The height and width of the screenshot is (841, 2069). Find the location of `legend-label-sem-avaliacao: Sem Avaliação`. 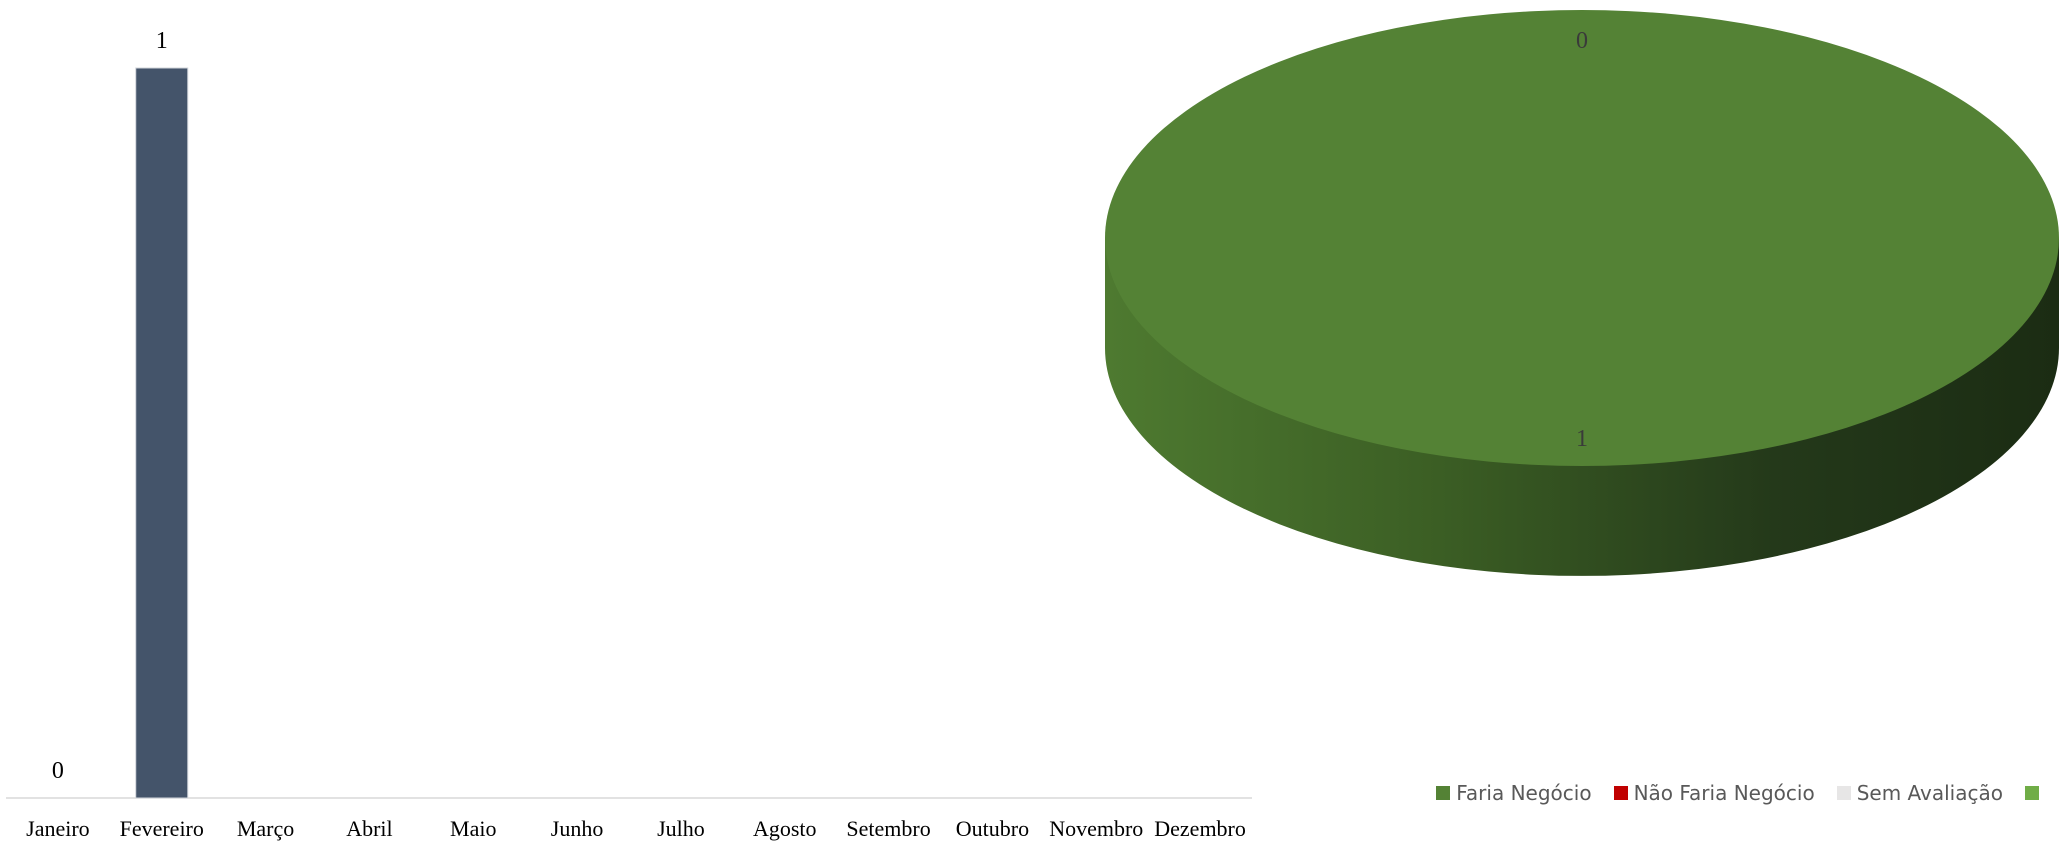

legend-label-sem-avaliacao: Sem Avaliação is located at coordinates (1929, 793).